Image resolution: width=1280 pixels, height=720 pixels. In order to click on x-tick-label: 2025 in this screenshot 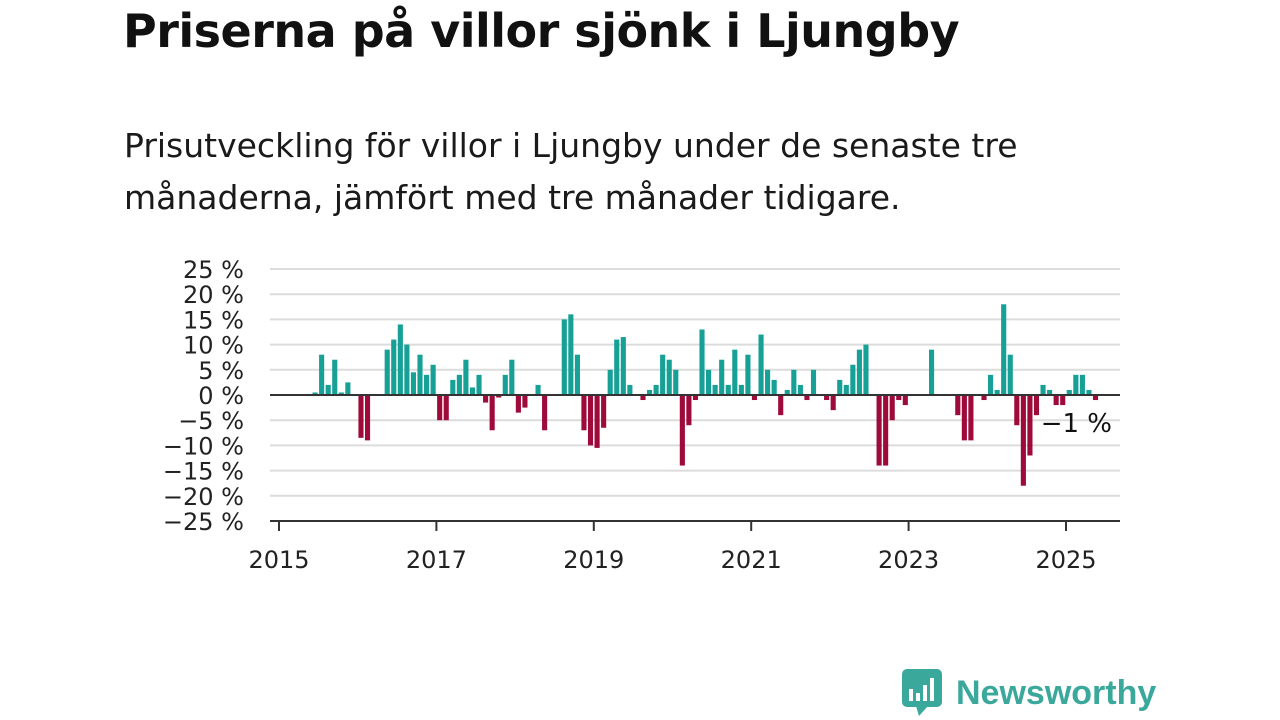, I will do `click(1065, 560)`.